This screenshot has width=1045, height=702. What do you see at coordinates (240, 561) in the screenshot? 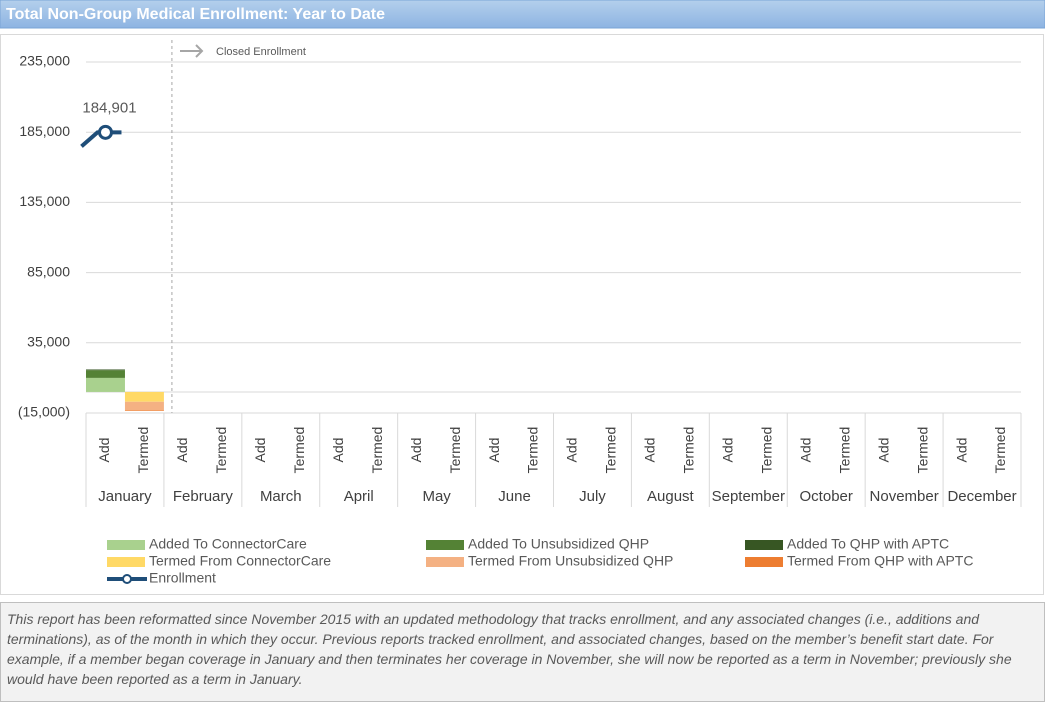
I see `legend-label: Termed From ConnectorCare` at bounding box center [240, 561].